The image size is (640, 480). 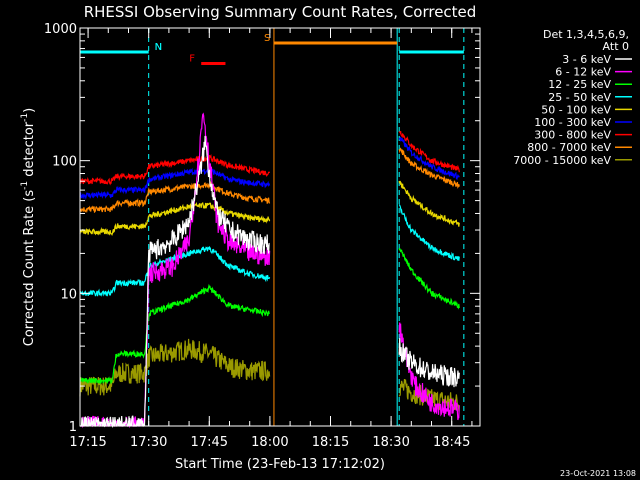 I want to click on y-axis-label: Corrected Count Rate (s-1 detector-1), so click(x=28, y=227).